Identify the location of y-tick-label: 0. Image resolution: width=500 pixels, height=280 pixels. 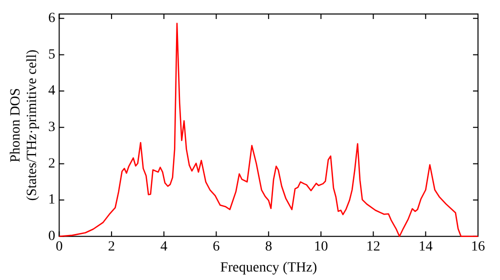
(52, 236).